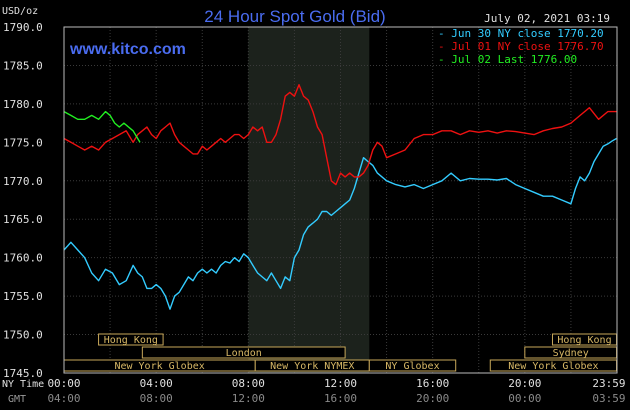 The width and height of the screenshot is (630, 410). What do you see at coordinates (524, 398) in the screenshot?
I see `x-tick-label-gmt: 00:00` at bounding box center [524, 398].